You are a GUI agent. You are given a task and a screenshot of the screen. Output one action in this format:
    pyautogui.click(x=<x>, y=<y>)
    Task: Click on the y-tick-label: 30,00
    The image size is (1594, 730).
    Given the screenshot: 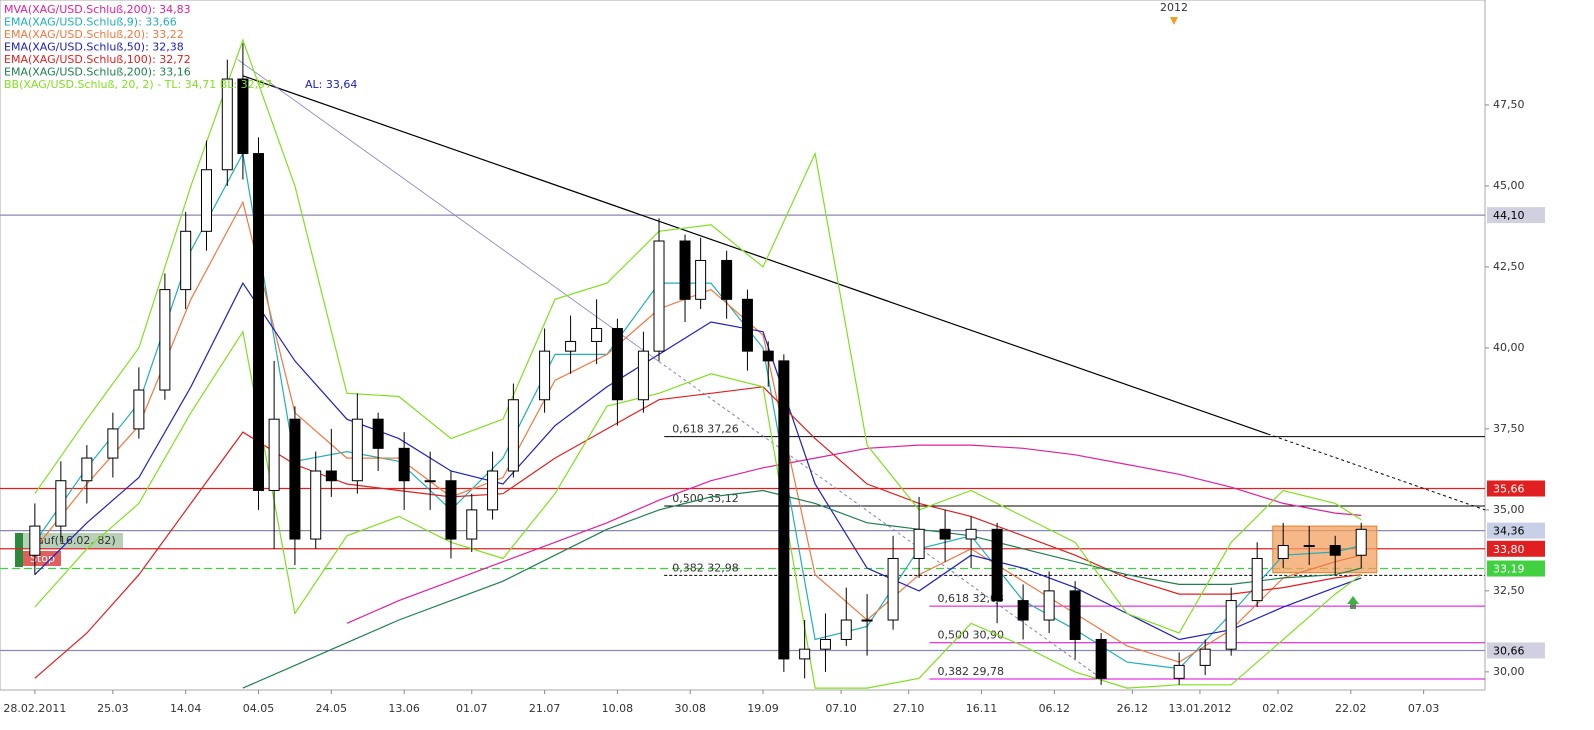 What is the action you would take?
    pyautogui.click(x=1509, y=671)
    